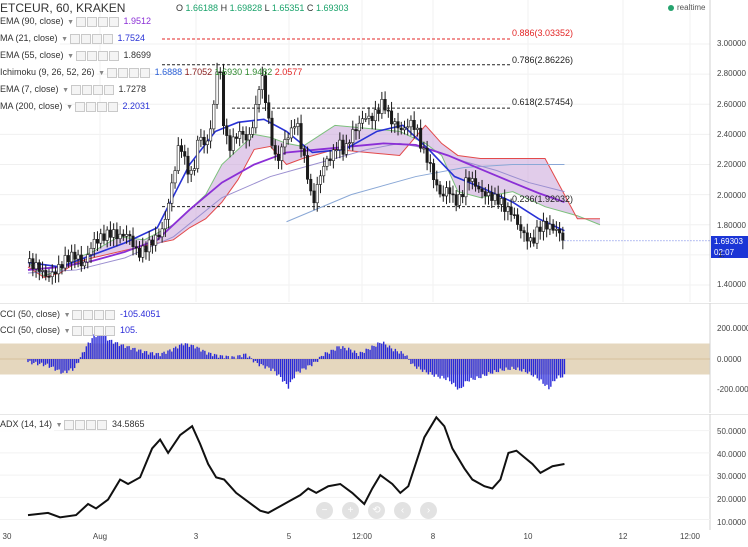  I want to click on cci-tick: 0.0000, so click(729, 359).